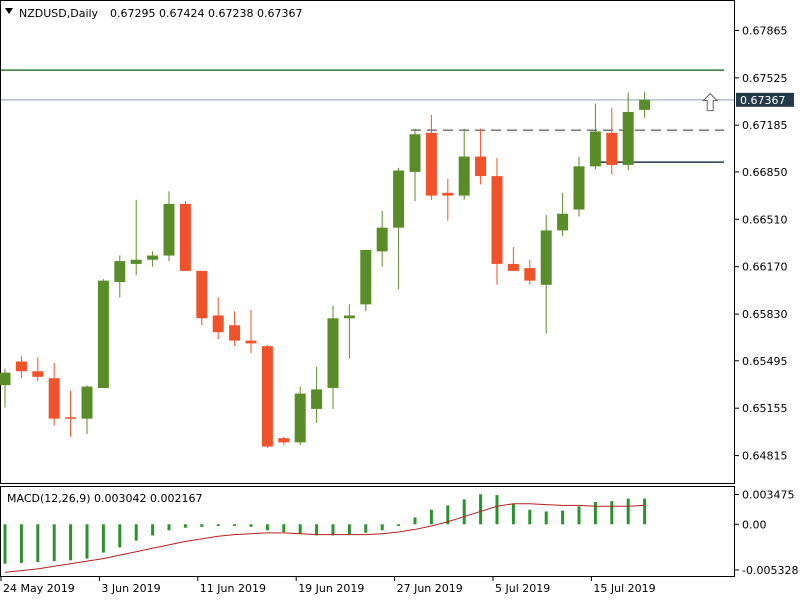  What do you see at coordinates (430, 588) in the screenshot?
I see `date-label: 27 Jun 2019` at bounding box center [430, 588].